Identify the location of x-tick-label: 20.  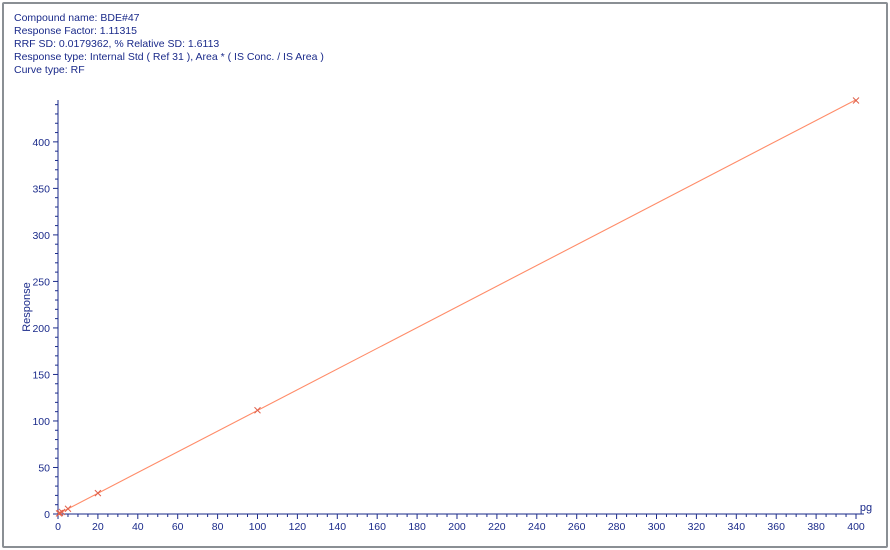
(98, 527).